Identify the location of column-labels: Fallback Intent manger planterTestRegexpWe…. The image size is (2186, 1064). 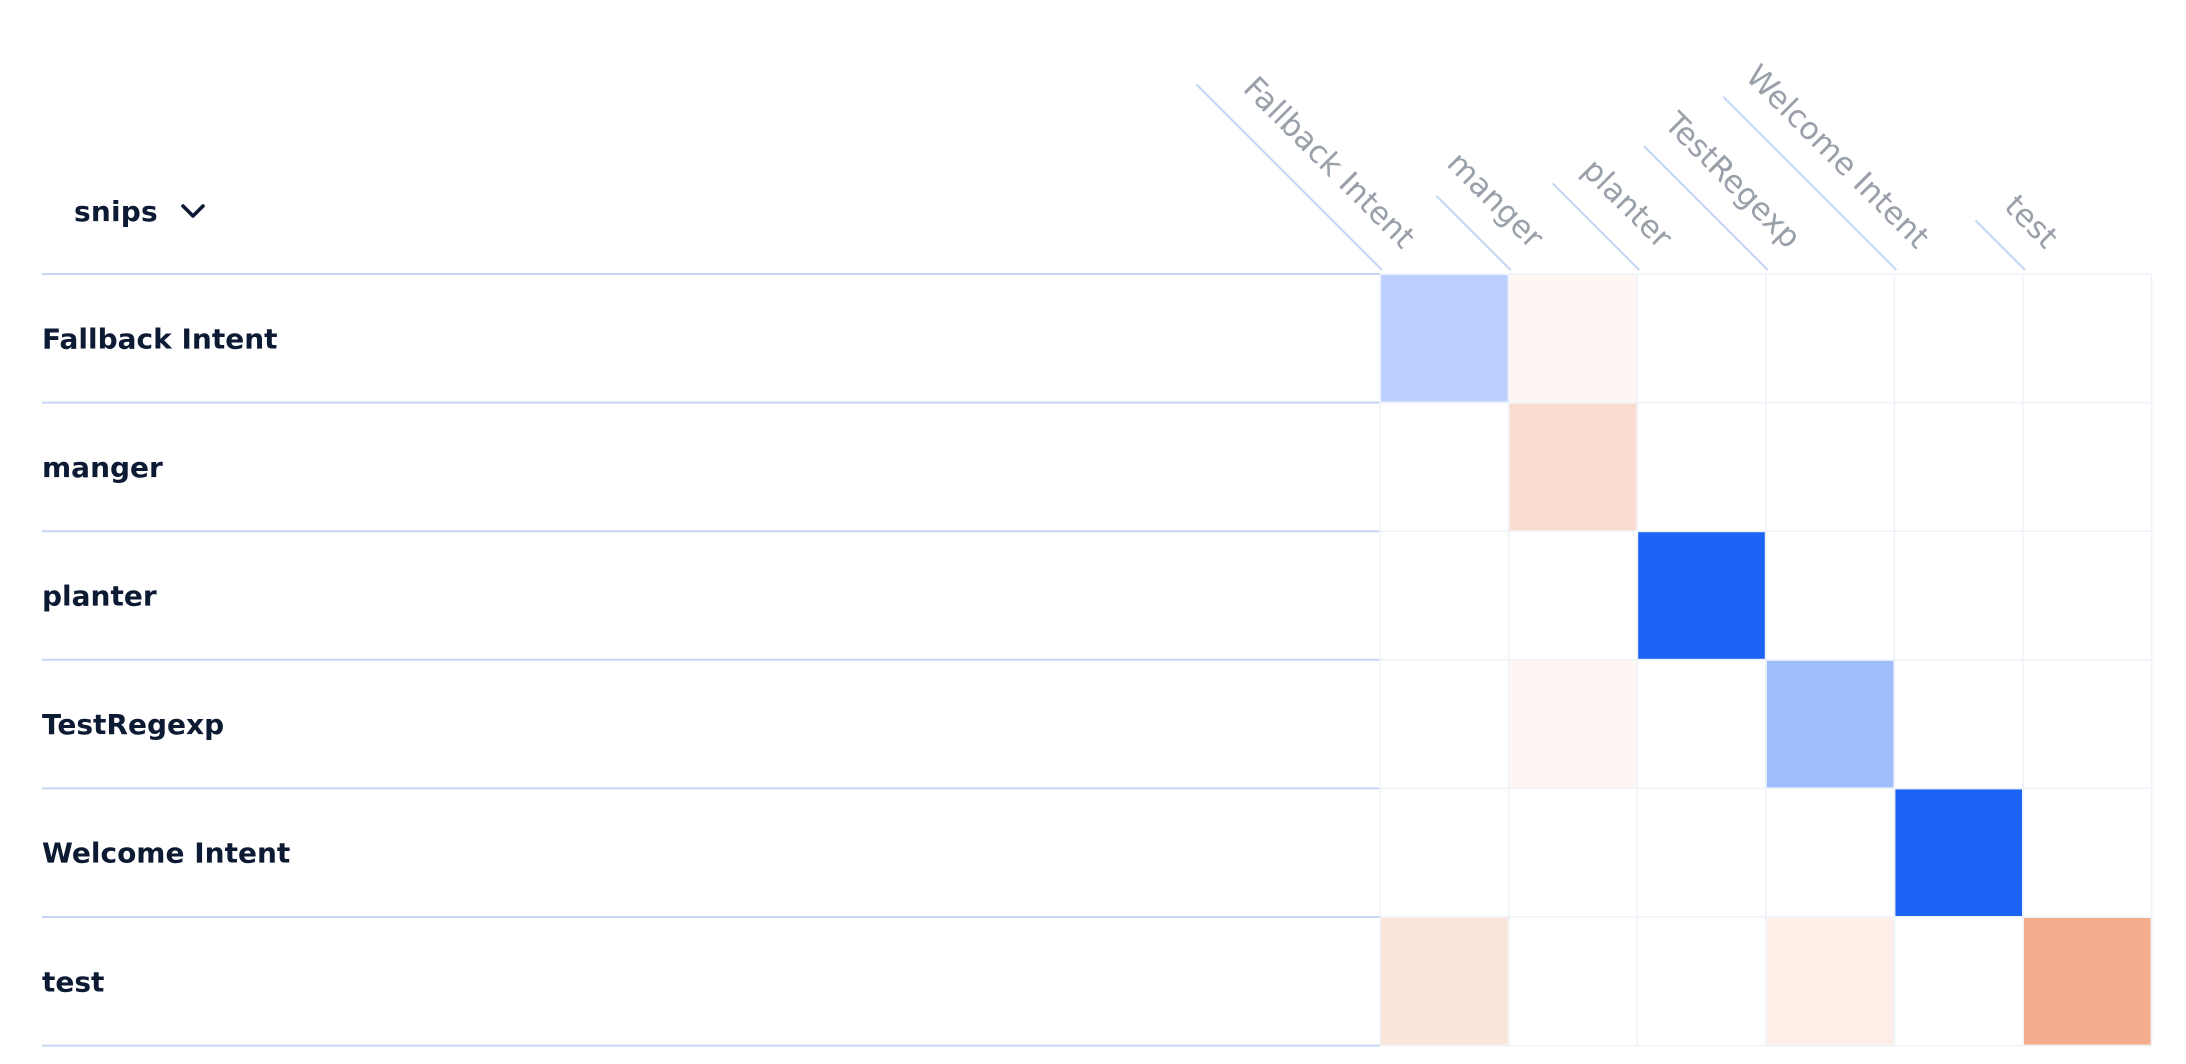
(1650, 157).